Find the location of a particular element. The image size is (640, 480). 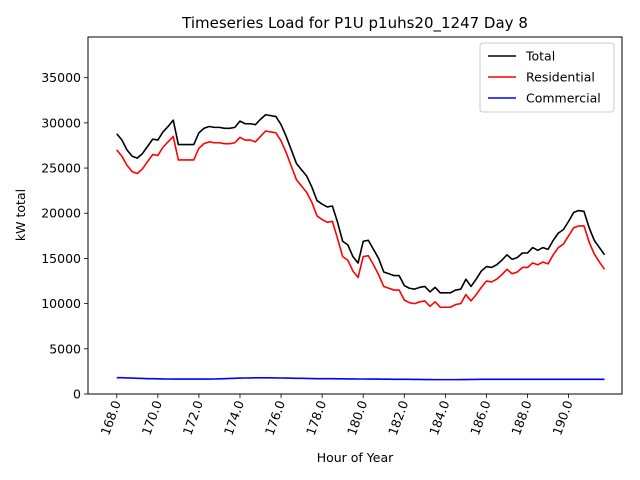

y-tick-label: 15000 is located at coordinates (61, 258).